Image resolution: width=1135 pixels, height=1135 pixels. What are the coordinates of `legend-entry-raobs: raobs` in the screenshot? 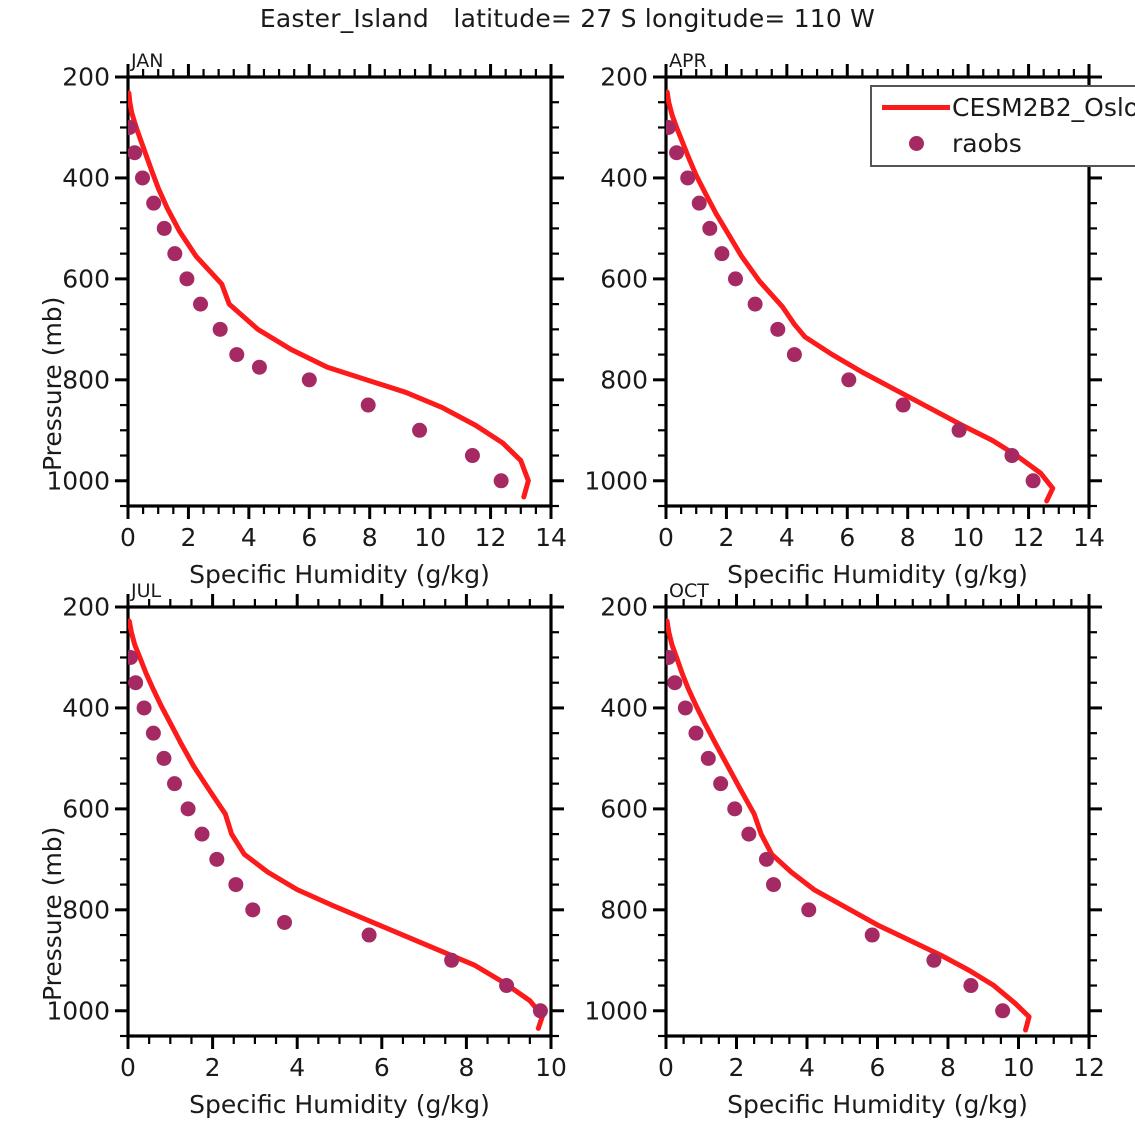 It's located at (952, 143).